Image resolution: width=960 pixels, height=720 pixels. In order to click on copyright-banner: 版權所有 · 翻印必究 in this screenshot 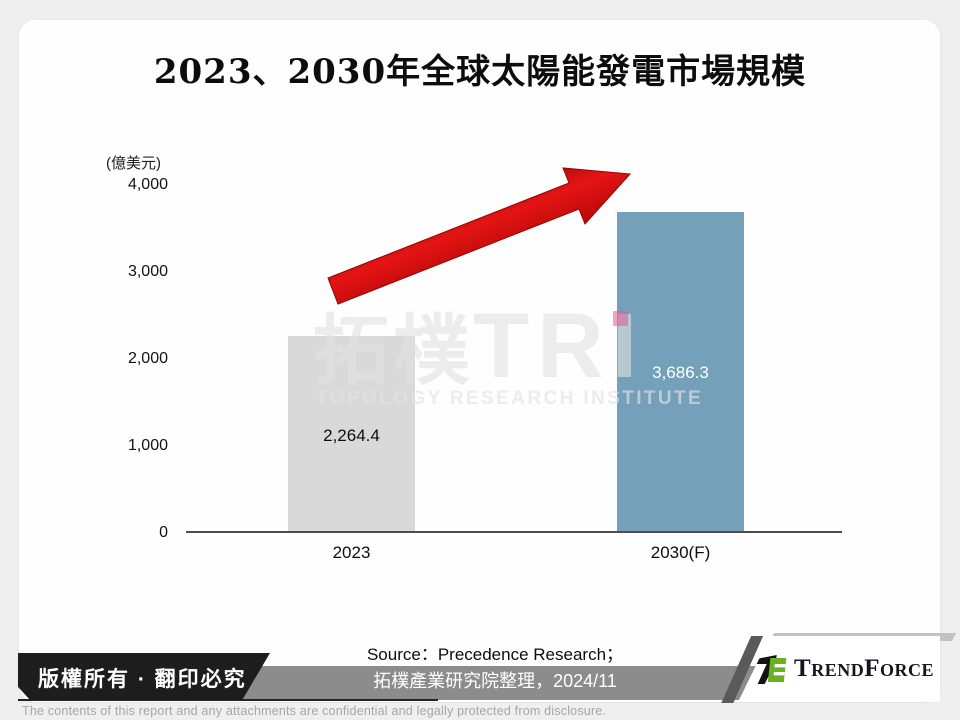, I will do `click(144, 676)`.